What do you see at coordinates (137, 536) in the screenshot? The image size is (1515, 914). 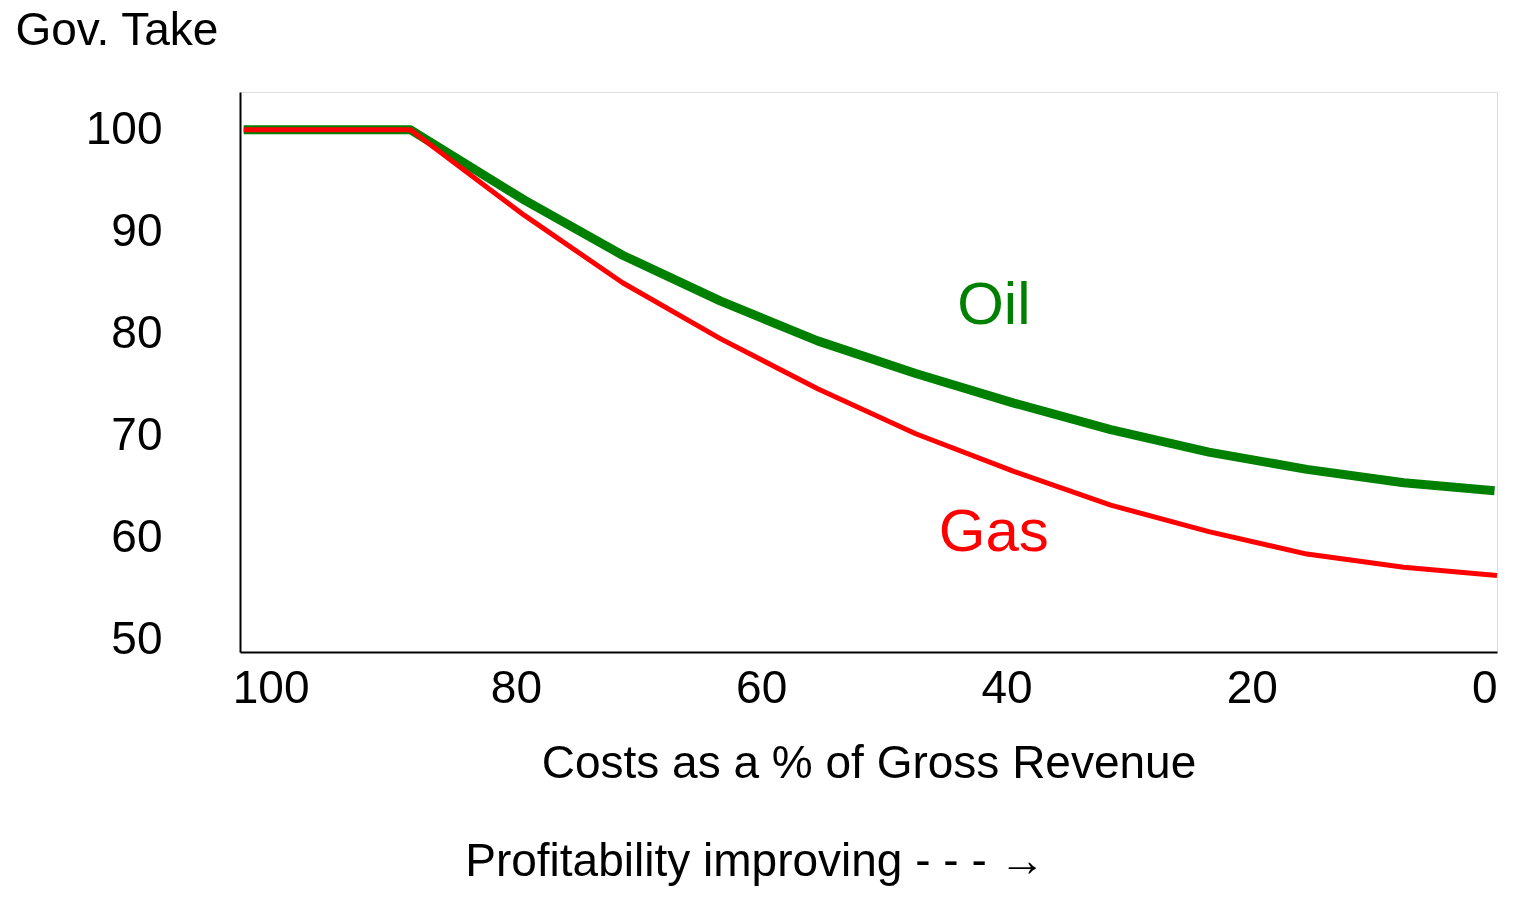 I see `y-tick-label: 60` at bounding box center [137, 536].